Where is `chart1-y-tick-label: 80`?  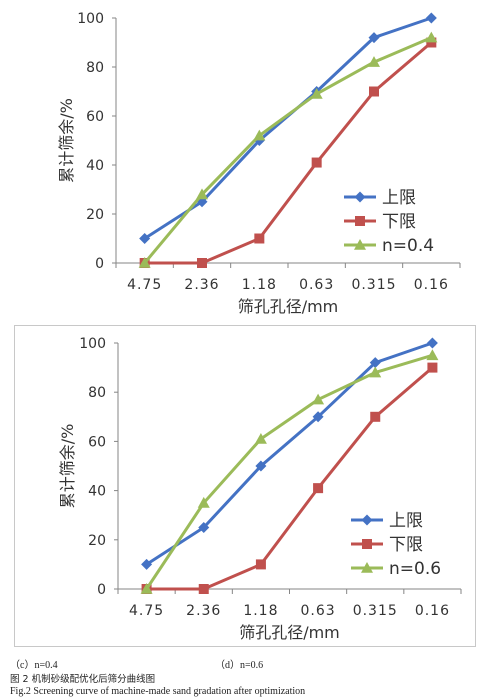 chart1-y-tick-label: 80 is located at coordinates (95, 68).